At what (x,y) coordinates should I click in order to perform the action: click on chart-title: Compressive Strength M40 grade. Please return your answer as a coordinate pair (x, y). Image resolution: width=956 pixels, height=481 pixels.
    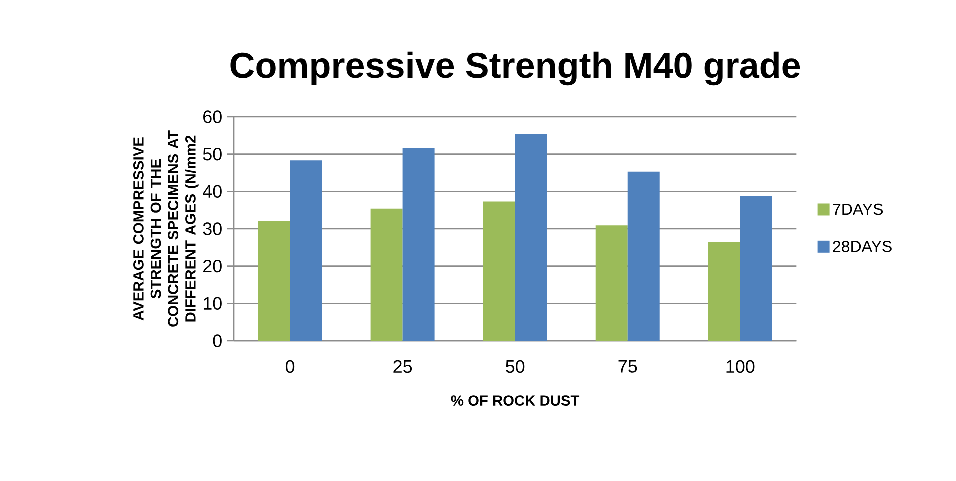
    Looking at the image, I should click on (515, 69).